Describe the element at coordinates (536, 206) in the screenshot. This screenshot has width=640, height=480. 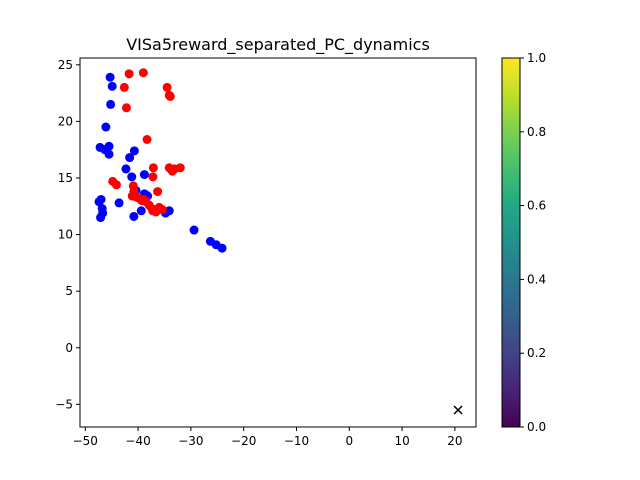
I see `colorbar-tick-label: 0.6` at that location.